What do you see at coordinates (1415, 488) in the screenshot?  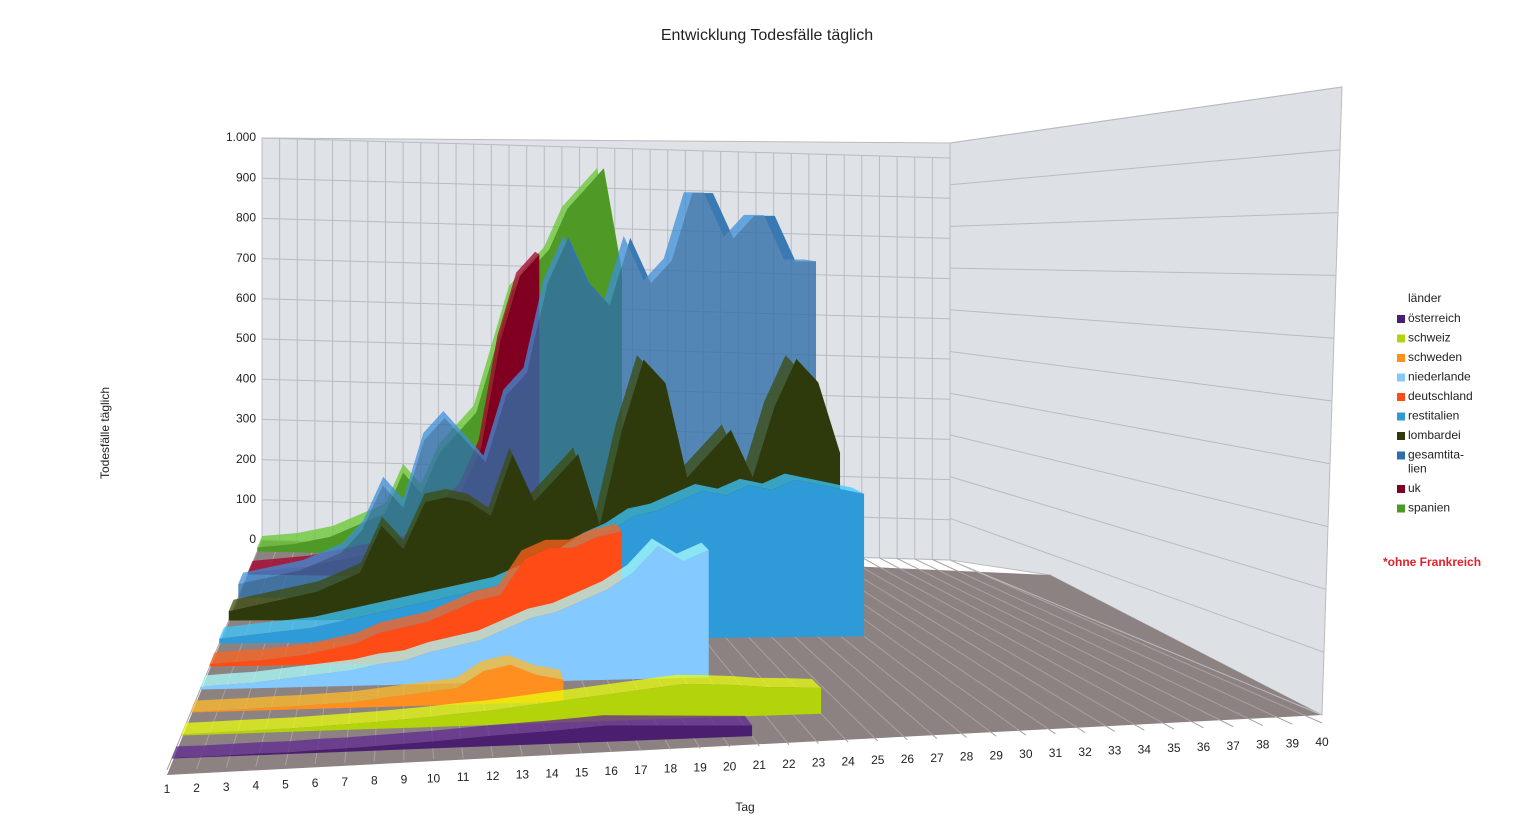 I see `legend-label: uk` at bounding box center [1415, 488].